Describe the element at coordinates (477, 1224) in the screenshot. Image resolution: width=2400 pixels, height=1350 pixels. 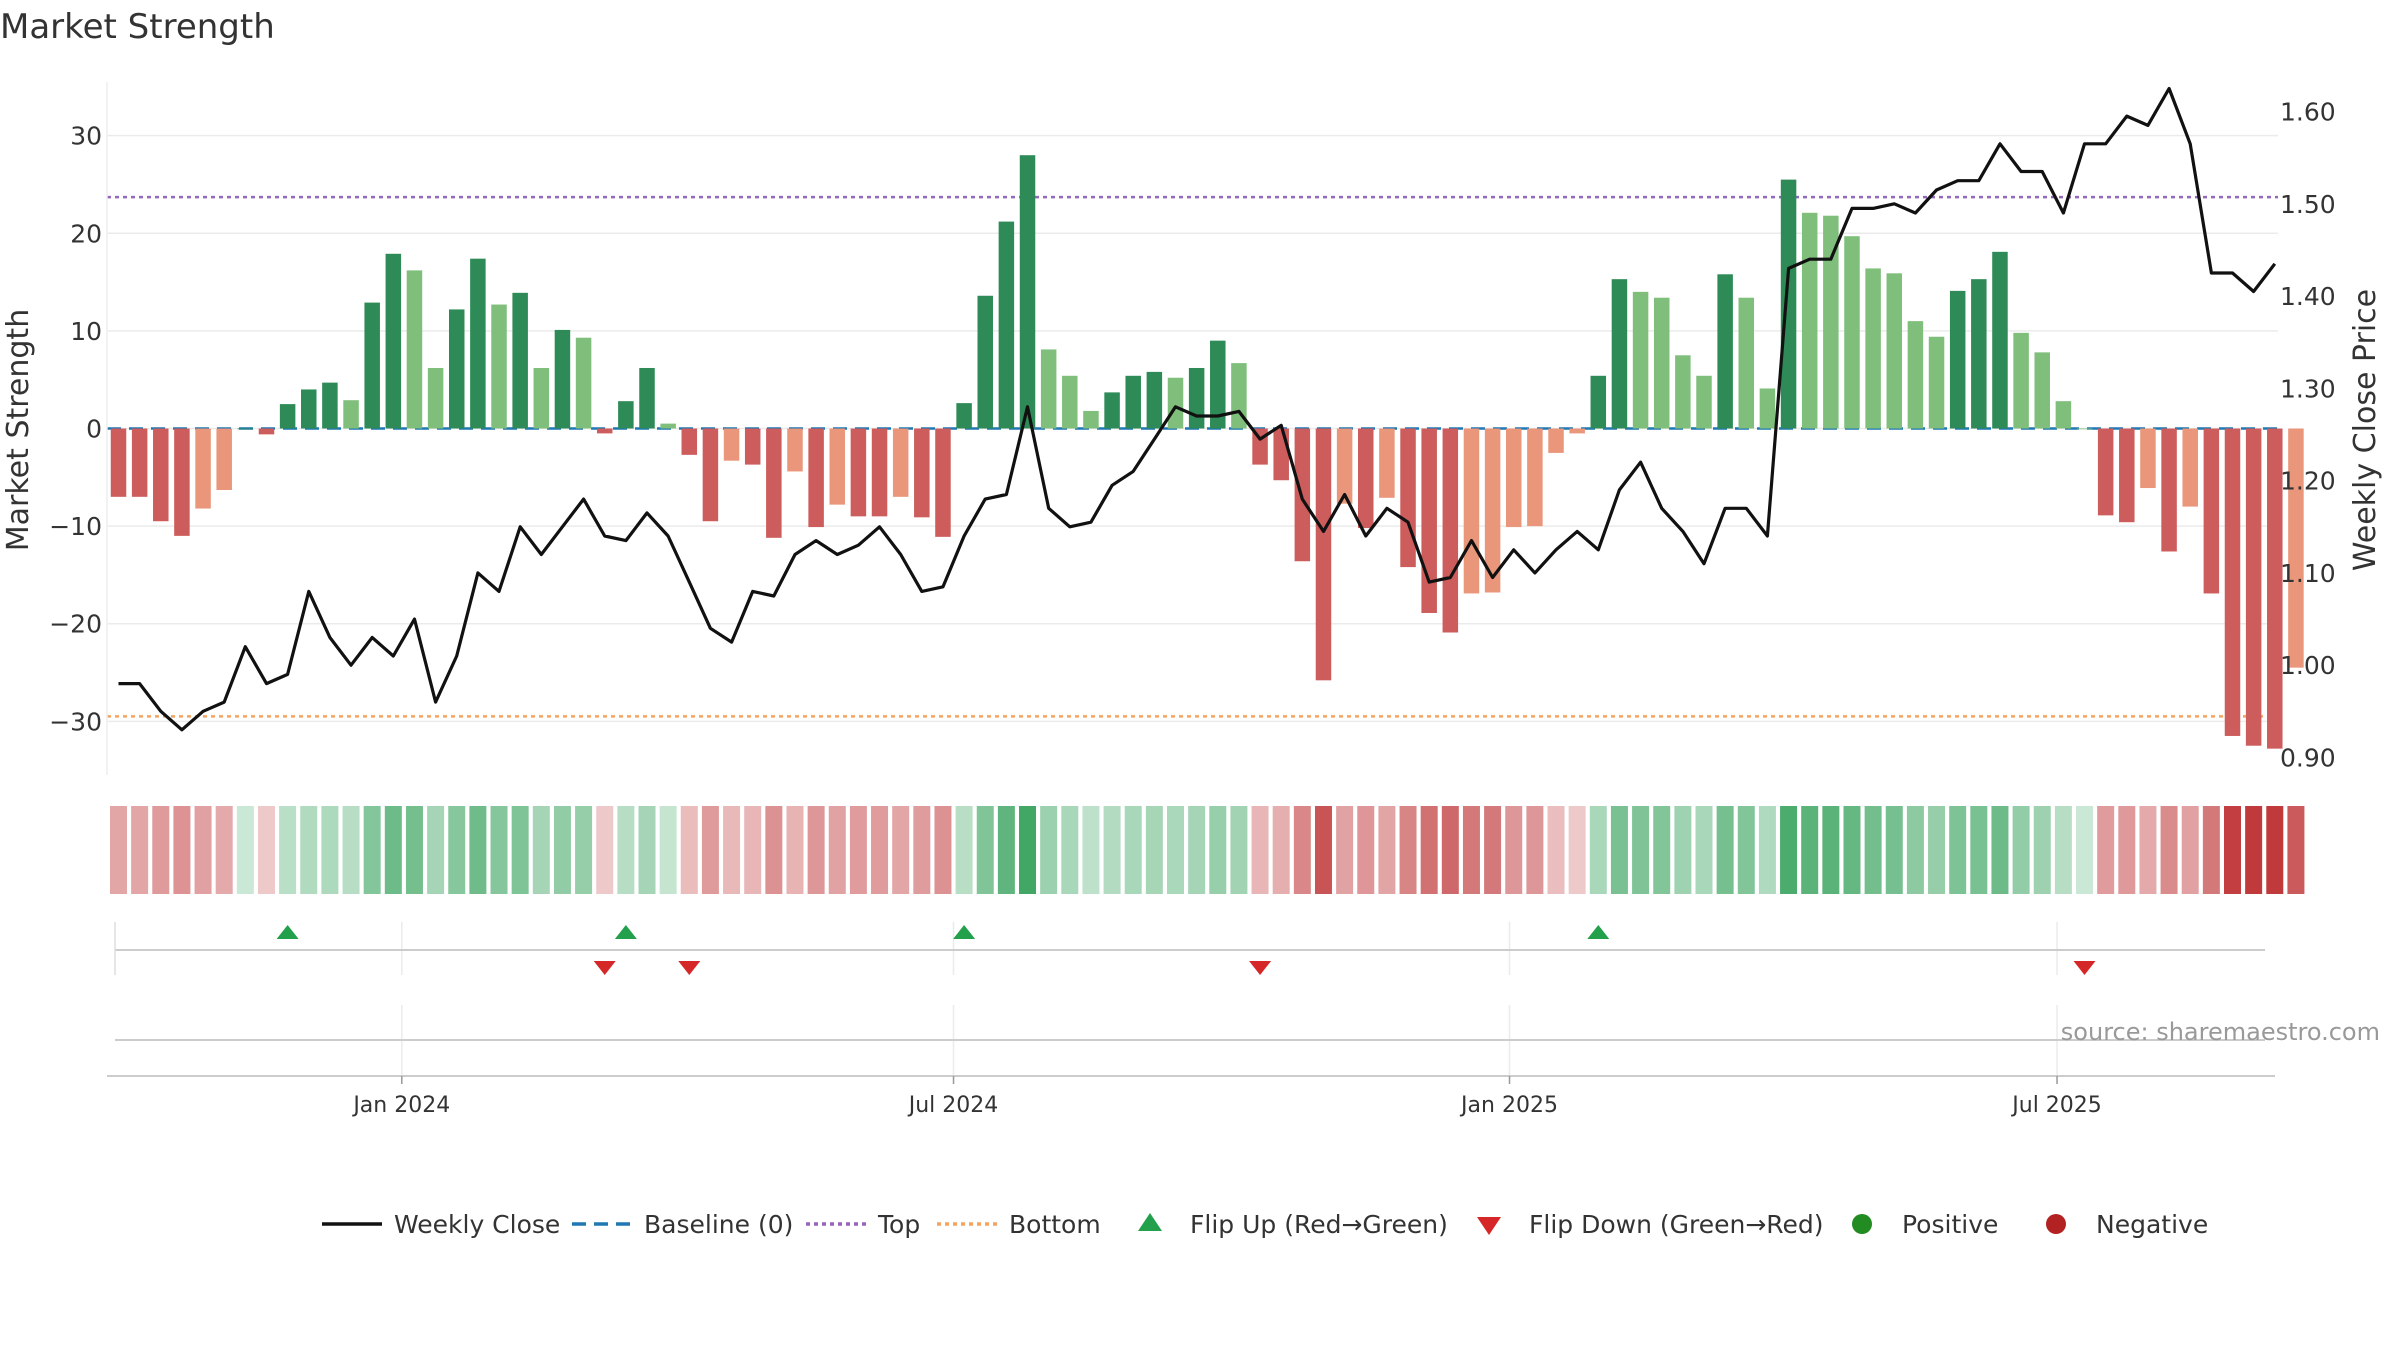
I see `legend-label: Weekly Close` at that location.